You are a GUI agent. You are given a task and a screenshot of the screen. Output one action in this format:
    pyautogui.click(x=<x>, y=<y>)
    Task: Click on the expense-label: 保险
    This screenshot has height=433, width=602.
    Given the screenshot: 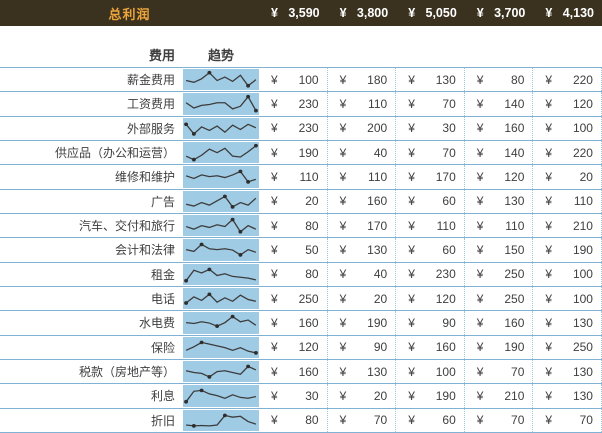 What is the action you would take?
    pyautogui.click(x=162, y=347)
    